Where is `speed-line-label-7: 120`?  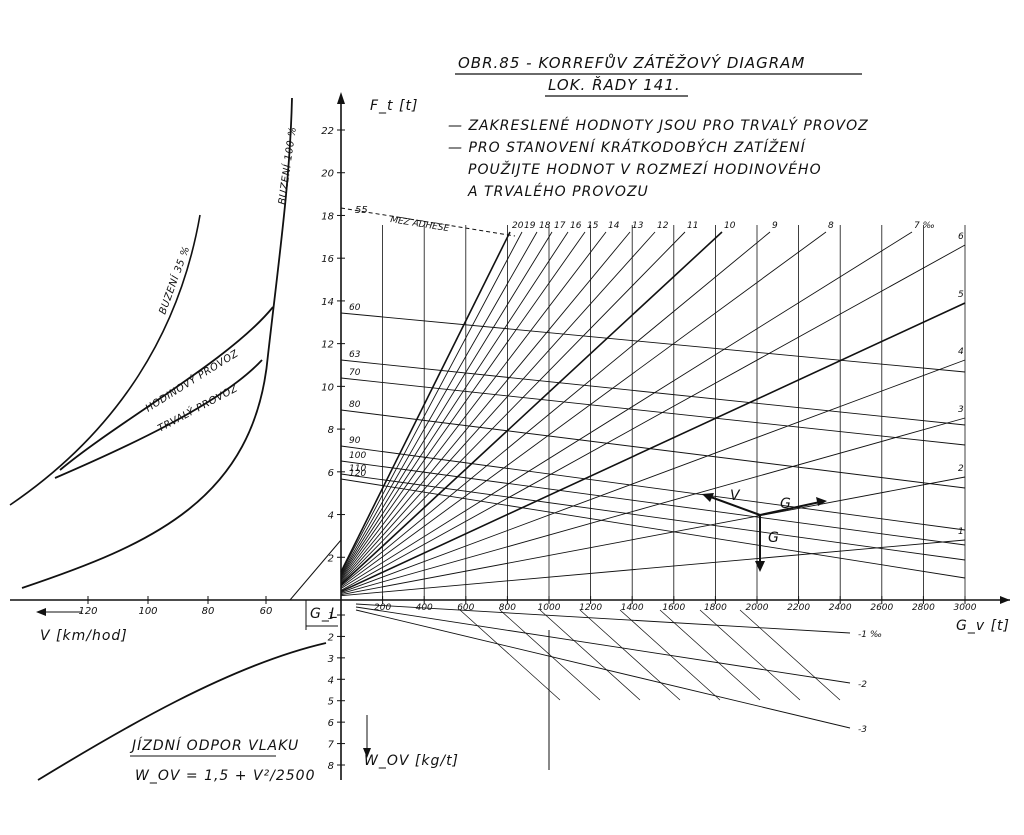 speed-line-label-7: 120 is located at coordinates (357, 474).